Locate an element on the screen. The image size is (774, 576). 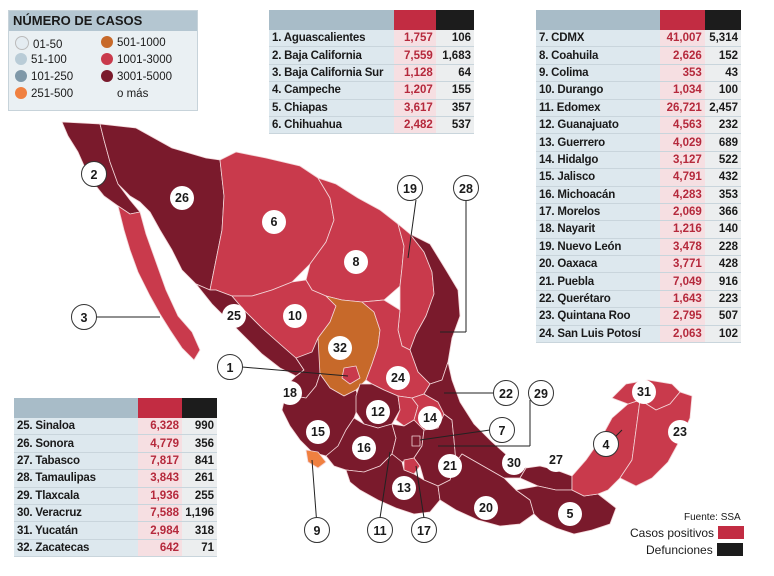
table-row: 24. San Luis Potosí 2,063 102 is located at coordinates (638, 334).